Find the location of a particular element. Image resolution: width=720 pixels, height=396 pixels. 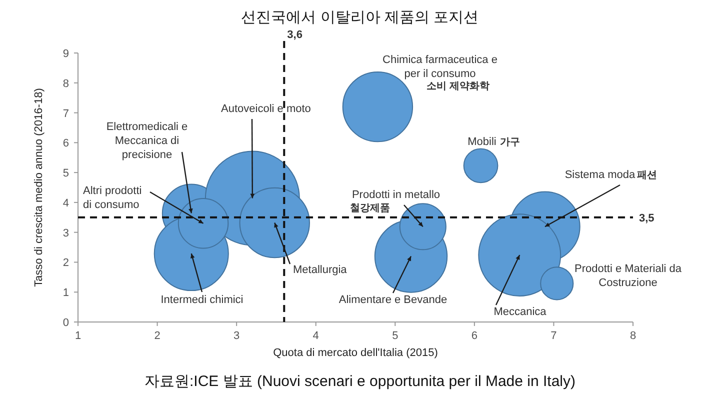

y-tick-label: 3 is located at coordinates (65, 233).